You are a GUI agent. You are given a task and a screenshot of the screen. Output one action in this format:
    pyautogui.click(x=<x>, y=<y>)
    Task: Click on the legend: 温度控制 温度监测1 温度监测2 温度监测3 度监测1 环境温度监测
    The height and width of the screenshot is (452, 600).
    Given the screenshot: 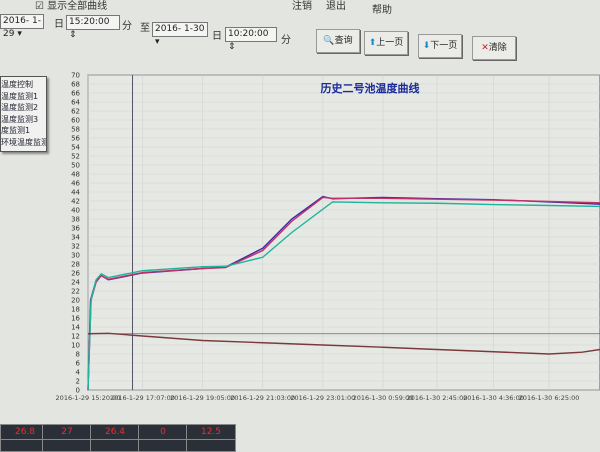 What is the action you would take?
    pyautogui.click(x=23, y=114)
    